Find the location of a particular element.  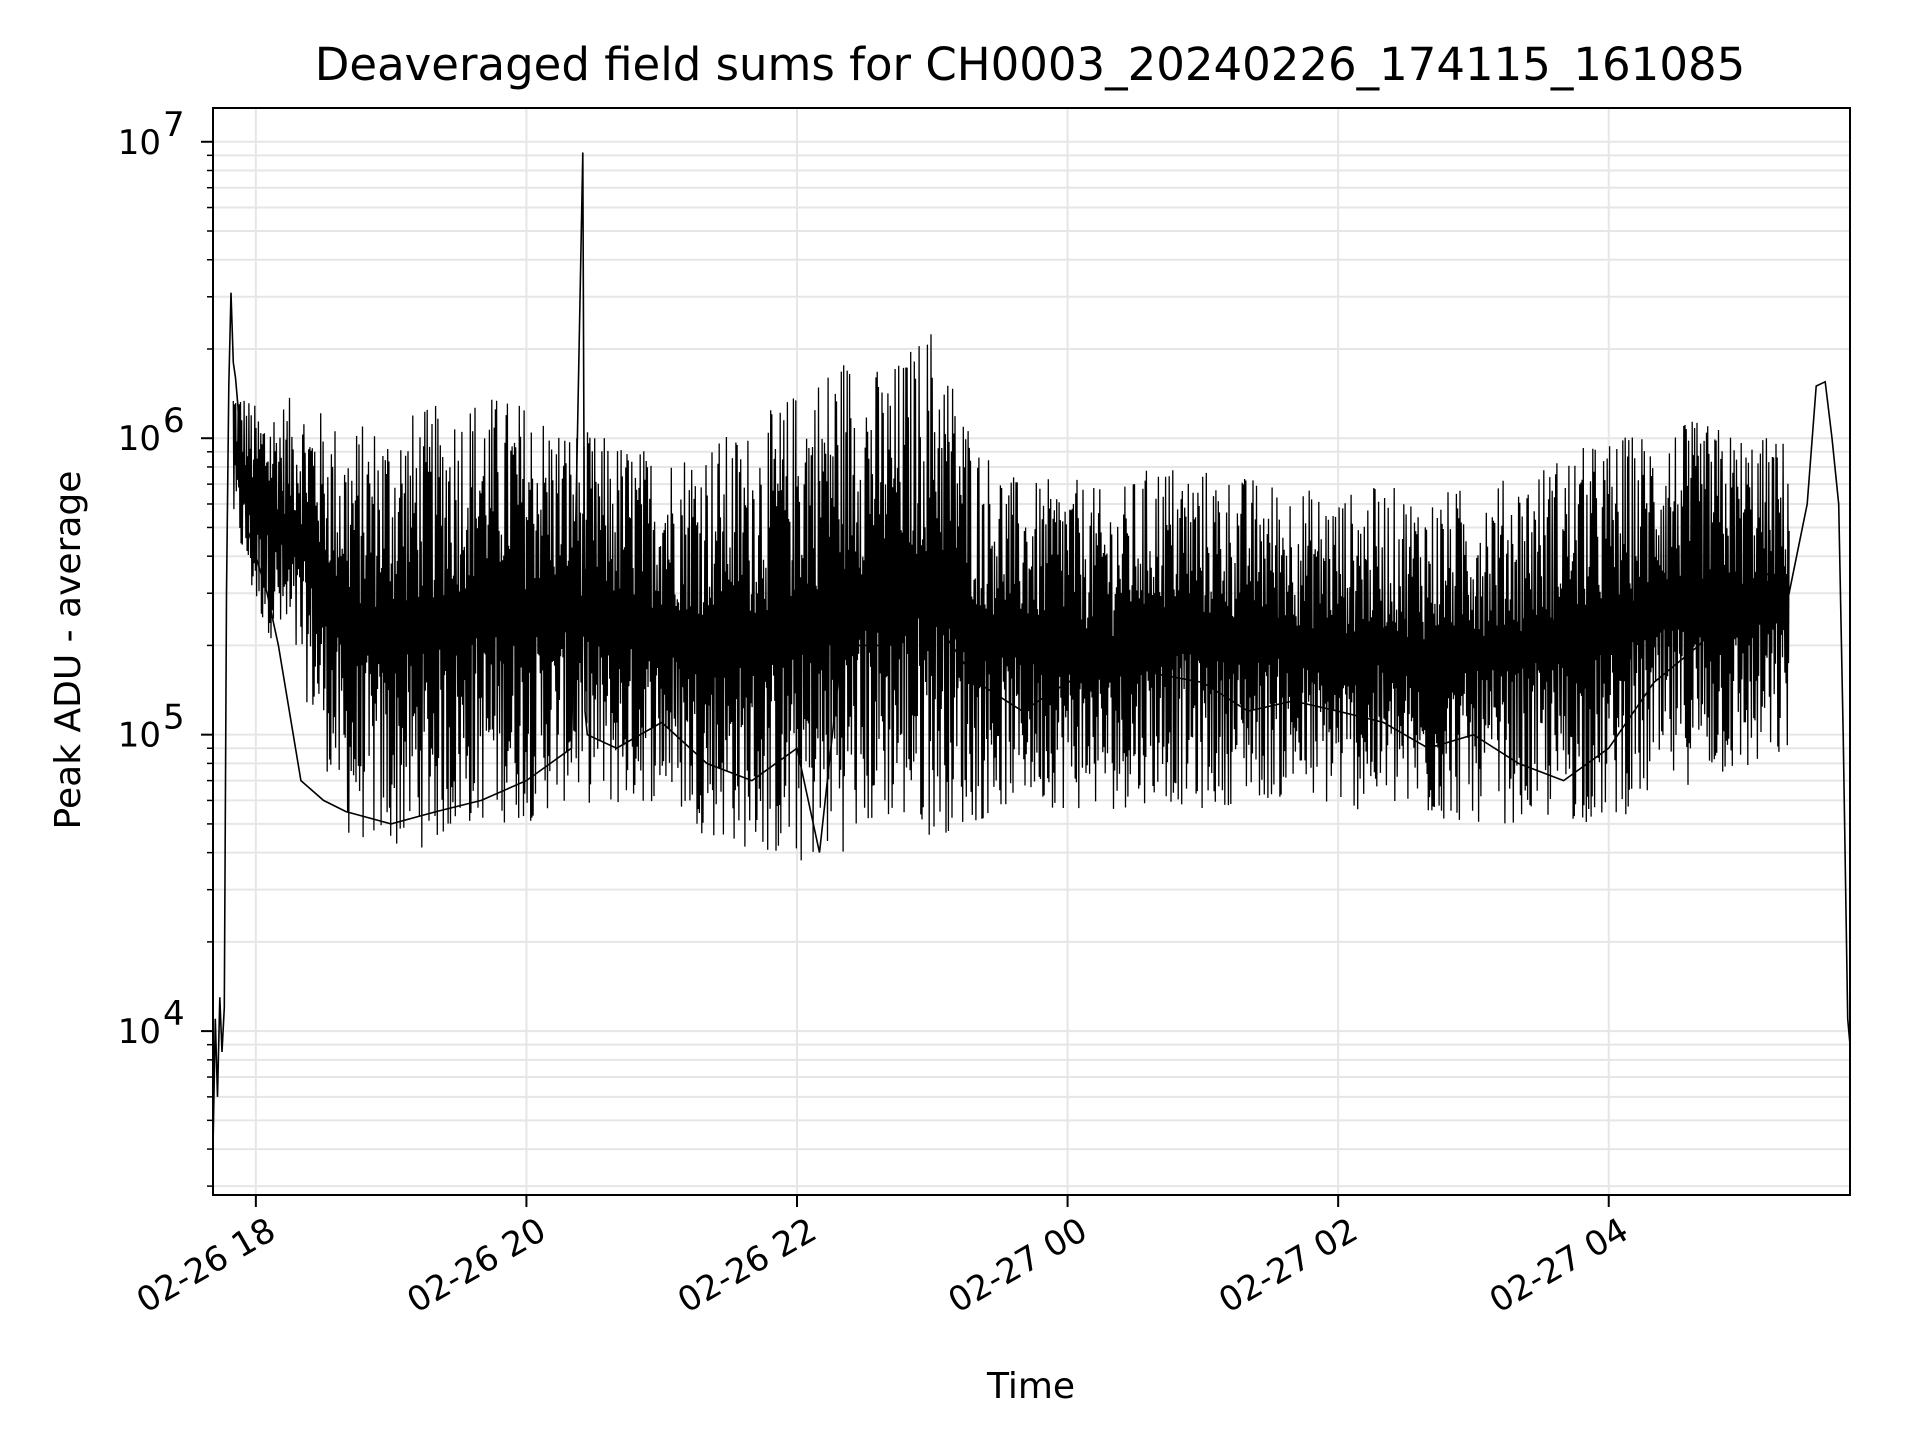

x-axis-label: Time is located at coordinates (1030, 1386).